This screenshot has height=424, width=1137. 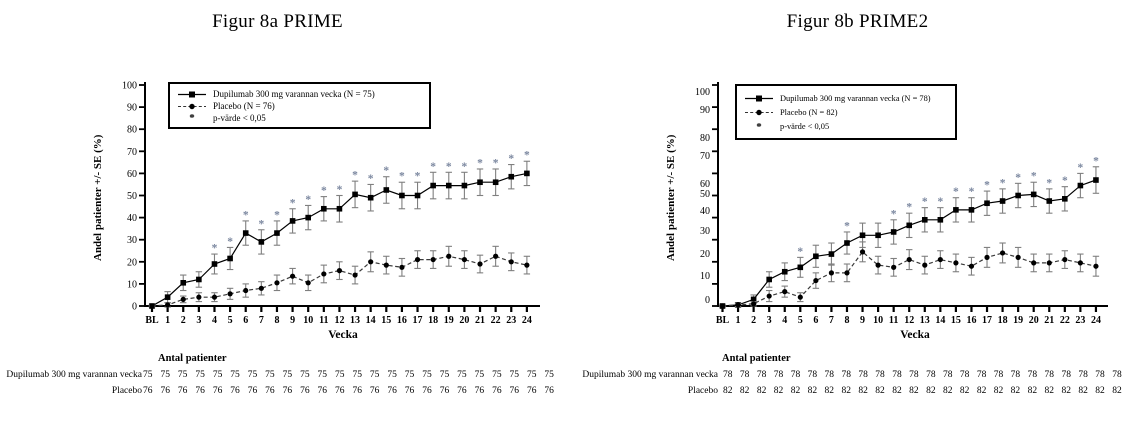 What do you see at coordinates (294, 94) in the screenshot?
I see `legend-label-dupilumab: Dupilumab 300 mg varannan vecka (N = 75)` at bounding box center [294, 94].